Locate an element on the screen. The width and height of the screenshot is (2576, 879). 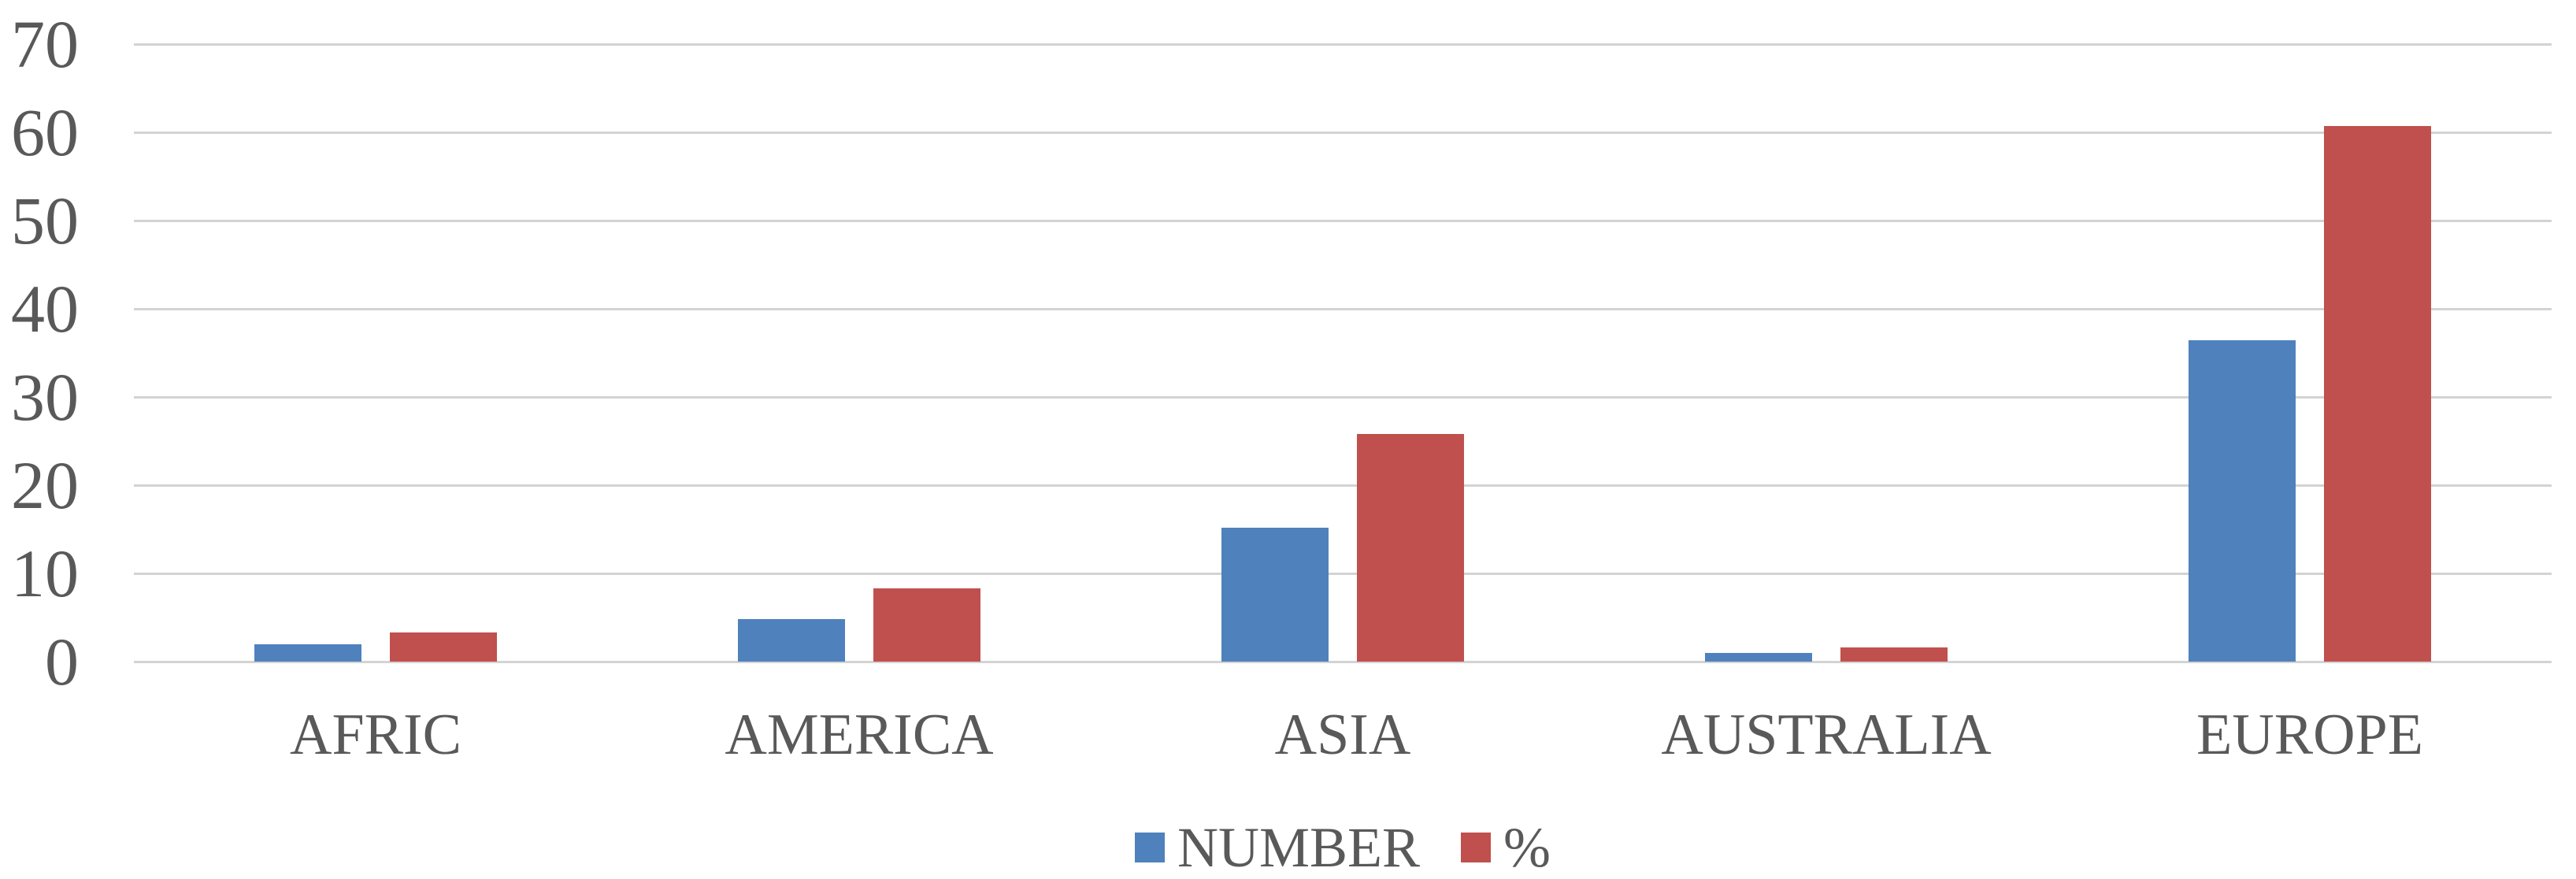
y-axis-tick-label: 50 is located at coordinates (45, 220).